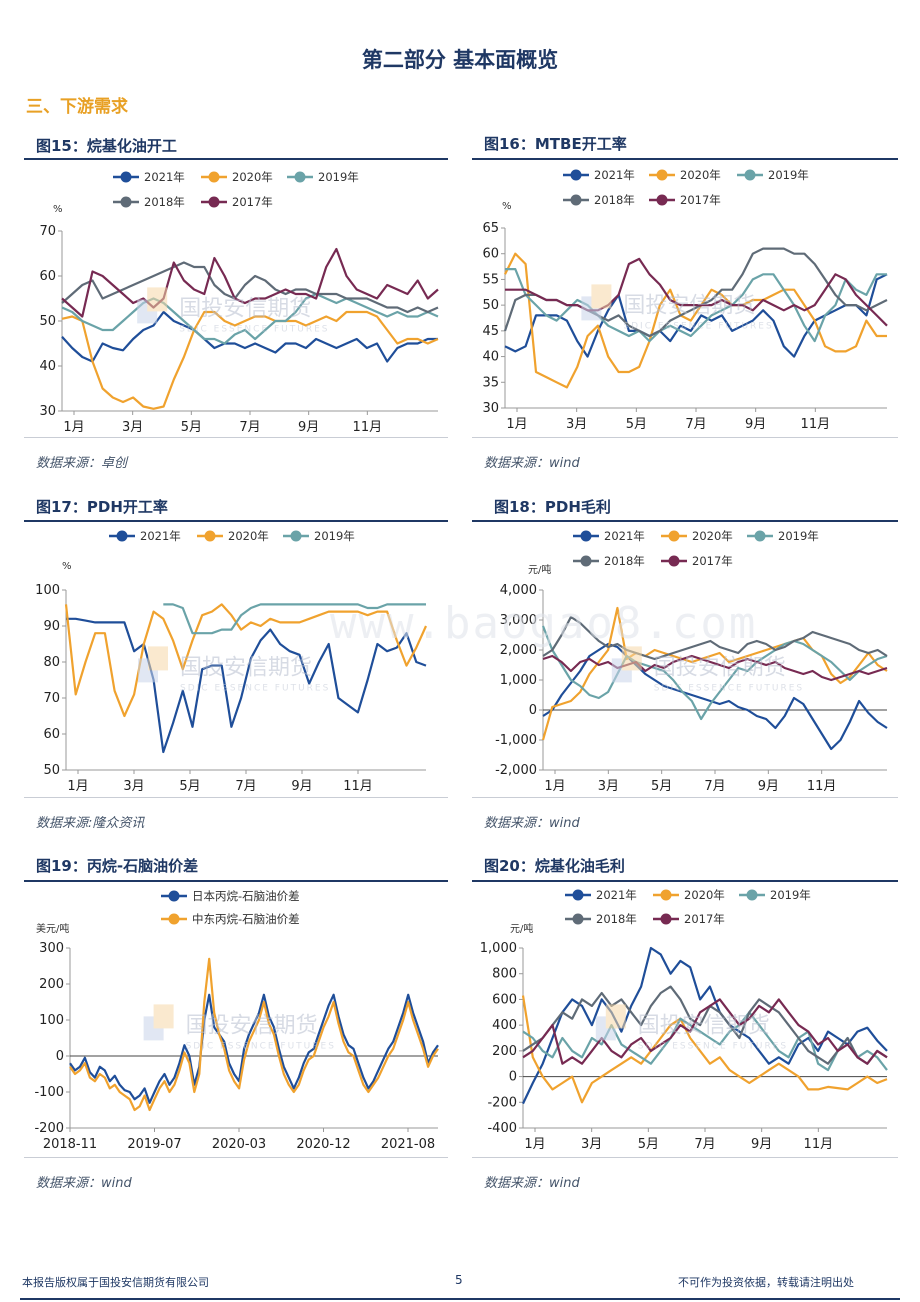 The image size is (920, 1302). Describe the element at coordinates (148, 177) in the screenshot. I see `c15-legend-item: 2021年` at that location.